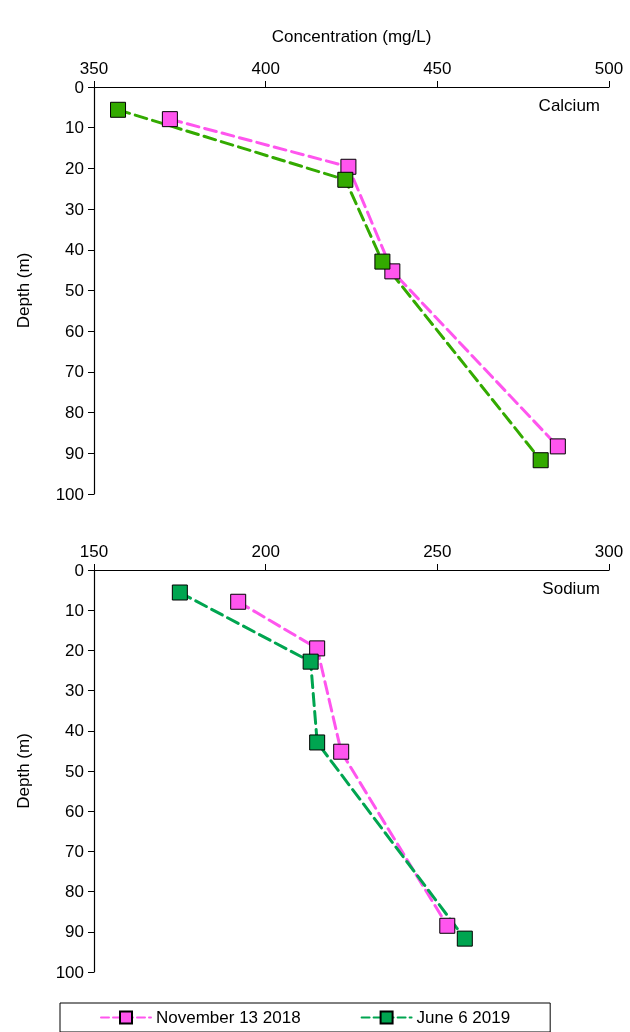  I want to click on legend-label: November 13 2018, so click(228, 1017).